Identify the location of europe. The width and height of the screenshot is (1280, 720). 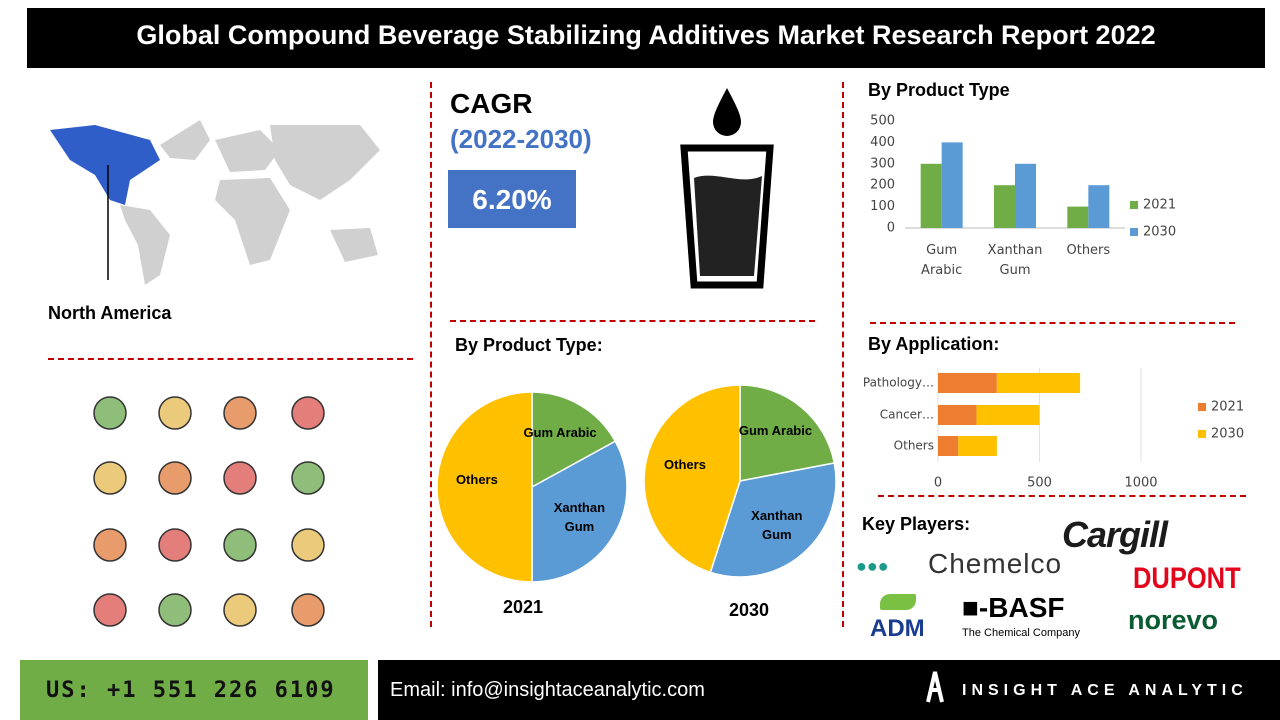
(247, 151).